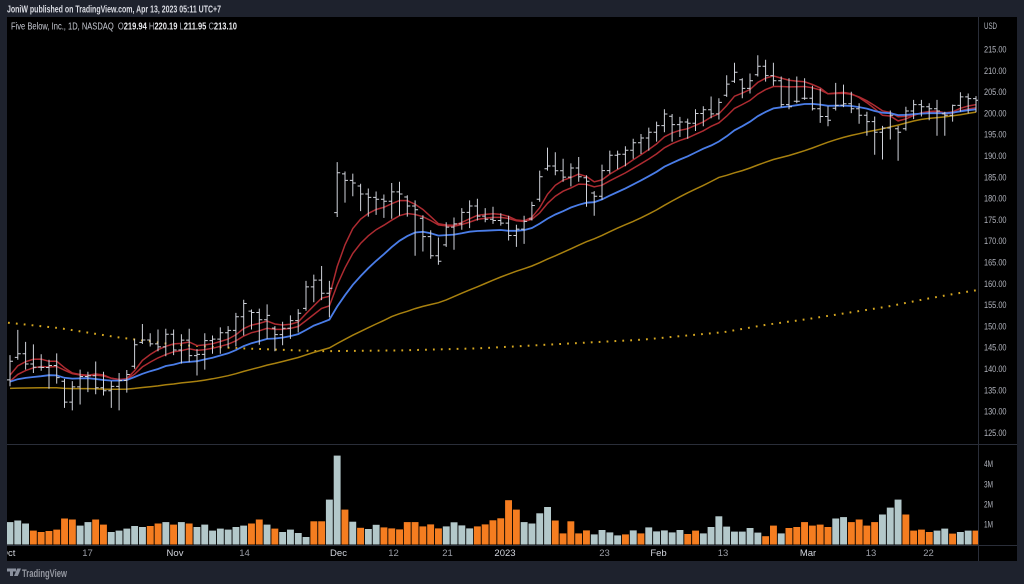 The width and height of the screenshot is (1024, 584). What do you see at coordinates (808, 553) in the screenshot?
I see `svg-text: Mar` at bounding box center [808, 553].